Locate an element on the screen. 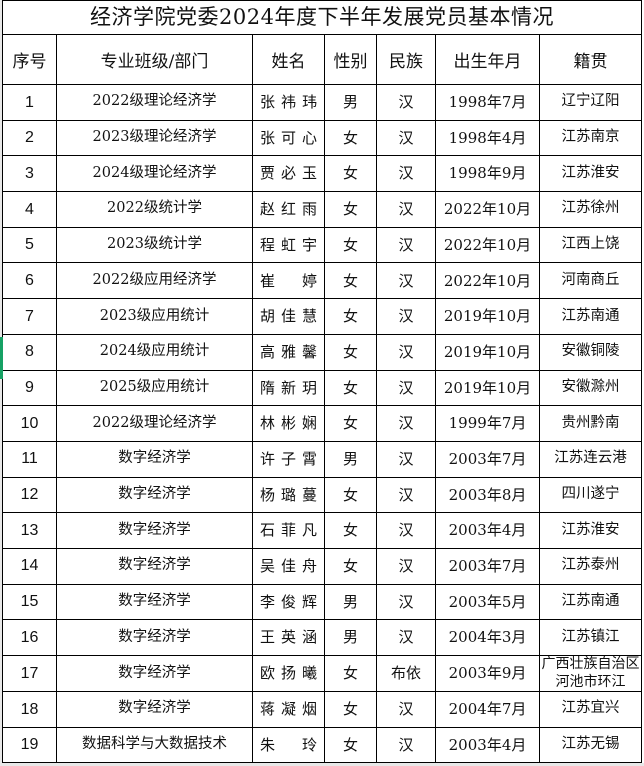 This screenshot has width=644, height=766. cell-name: 隋新玥 is located at coordinates (288, 388).